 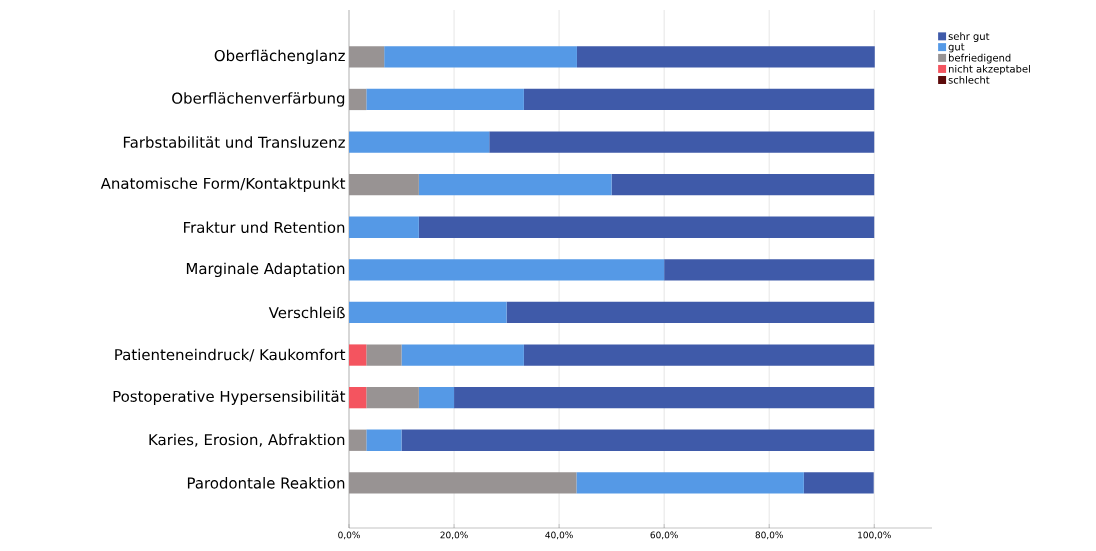 What do you see at coordinates (264, 227) in the screenshot?
I see `y-tick-label: Fraktur und Retention` at bounding box center [264, 227].